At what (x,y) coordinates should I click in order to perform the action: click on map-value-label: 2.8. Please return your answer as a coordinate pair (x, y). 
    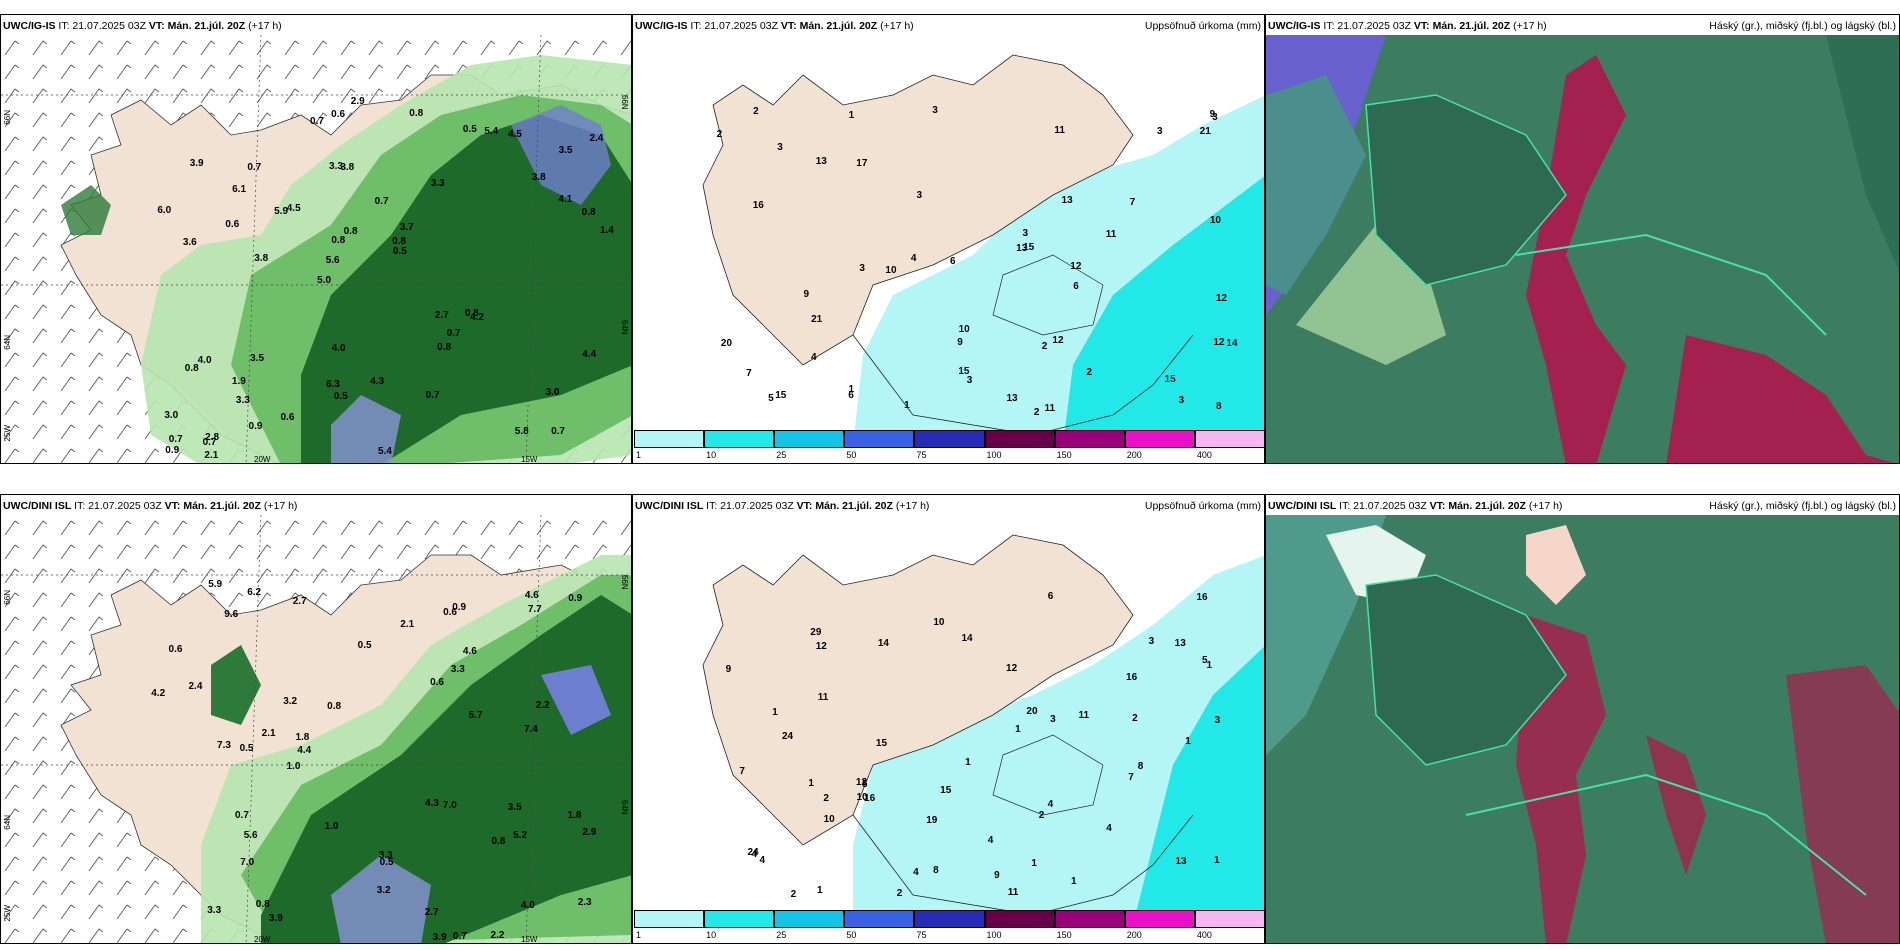
    Looking at the image, I should click on (212, 437).